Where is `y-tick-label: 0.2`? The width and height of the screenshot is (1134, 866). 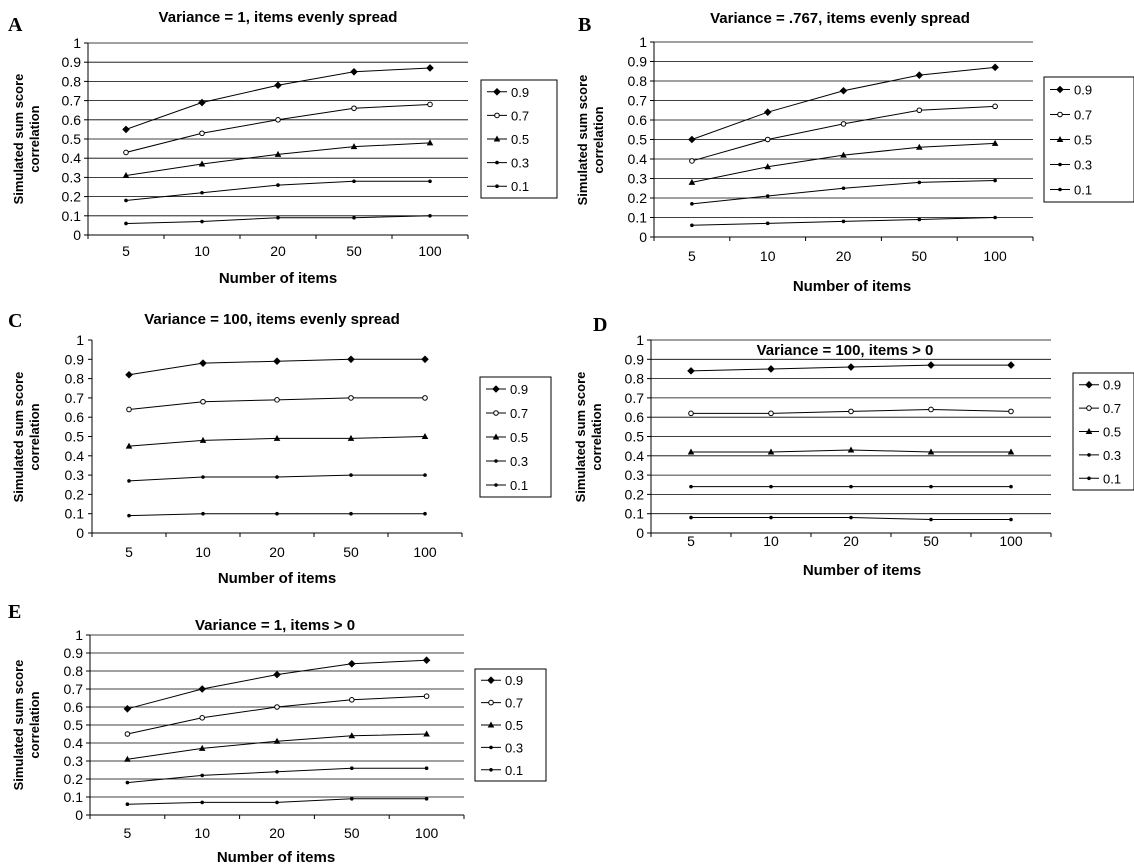 y-tick-label: 0.2 is located at coordinates (75, 494).